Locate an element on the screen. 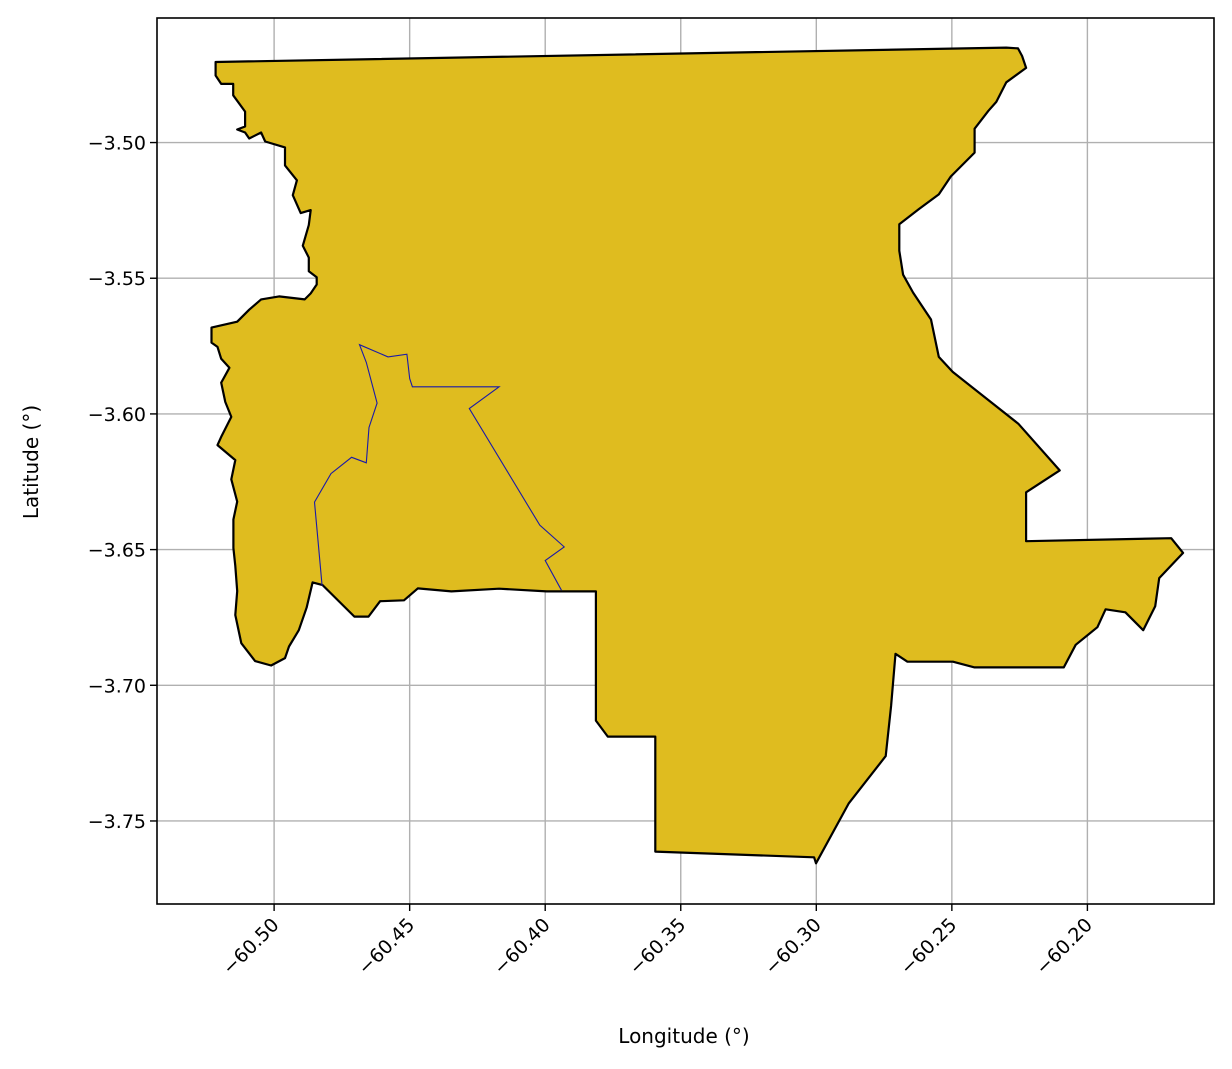 The width and height of the screenshot is (1232, 1069). y-tick-label: −3.55 is located at coordinates (117, 279).